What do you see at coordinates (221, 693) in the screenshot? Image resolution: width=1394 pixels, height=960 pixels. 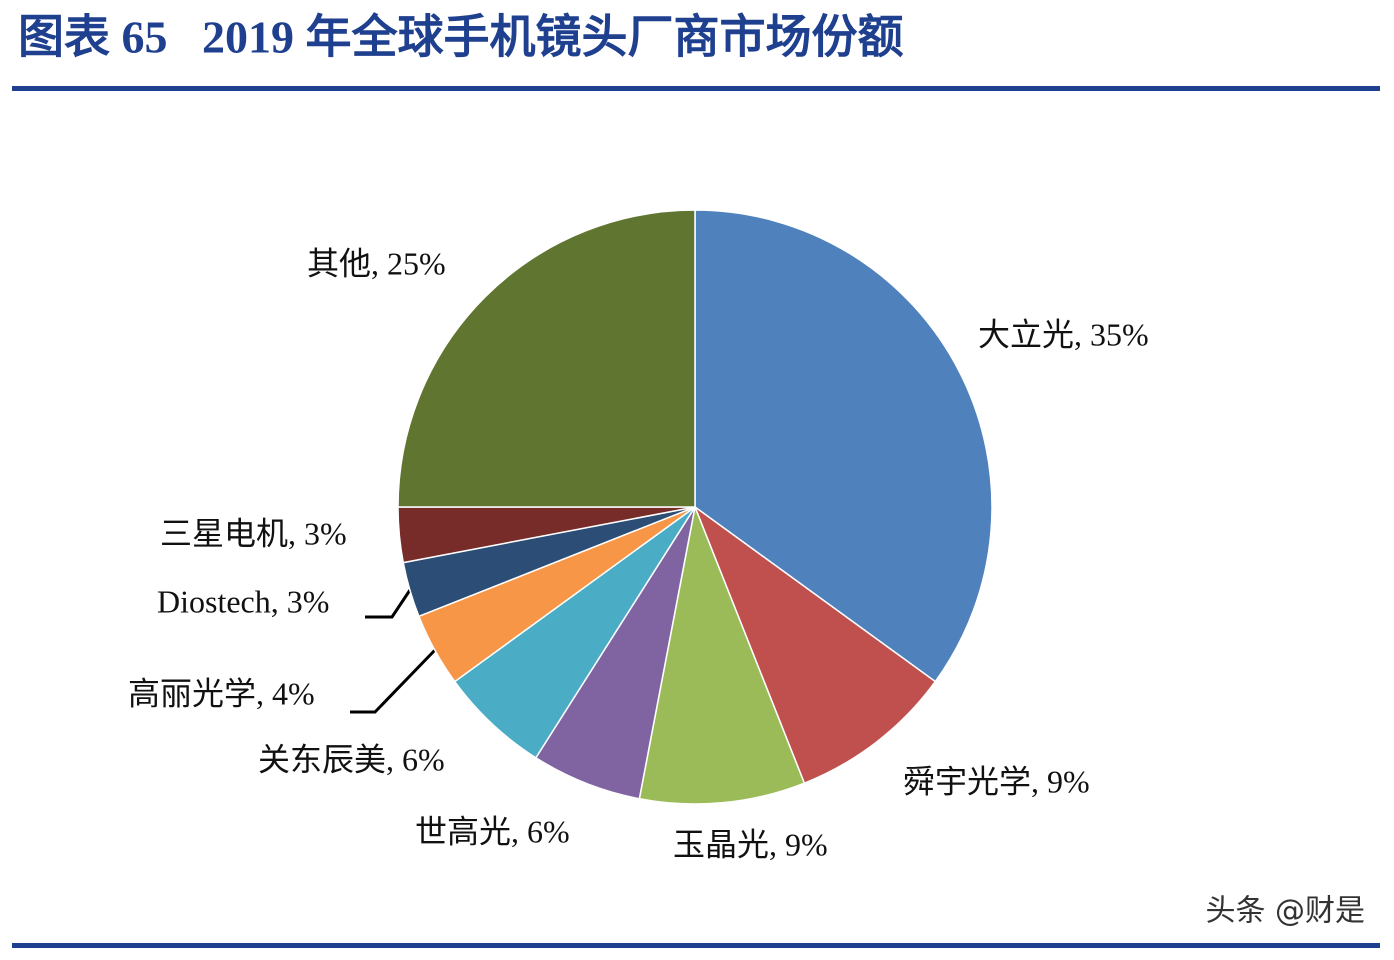 I see `data-label: 高丽光学, 4%` at bounding box center [221, 693].